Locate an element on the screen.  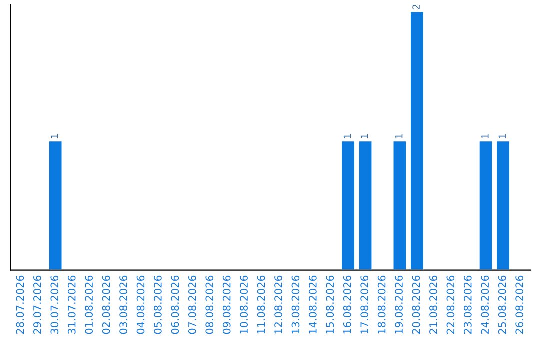
x-tick-label: 31.07.2026 is located at coordinates (72, 305).